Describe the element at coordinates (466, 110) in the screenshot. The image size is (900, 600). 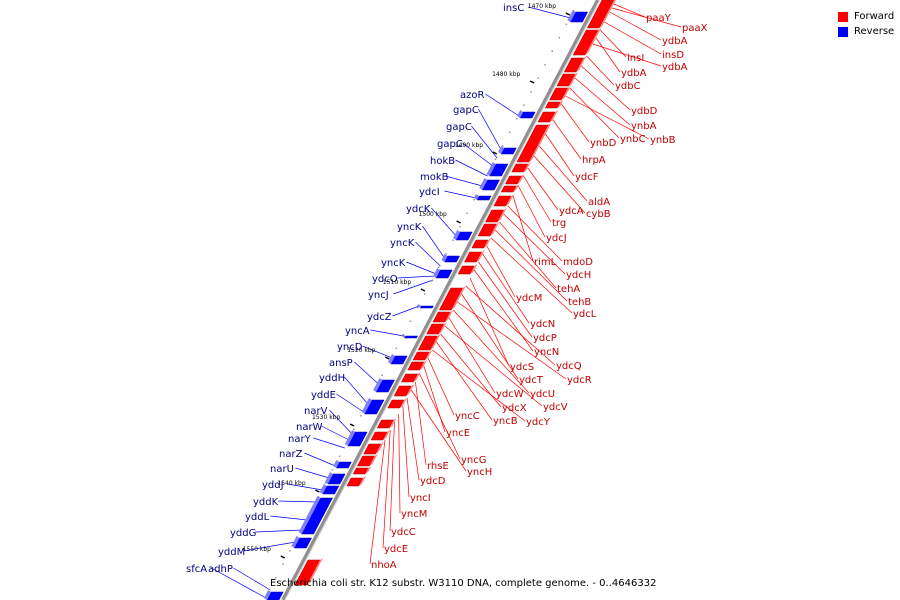
I see `reverse-gene-label: gapC` at that location.